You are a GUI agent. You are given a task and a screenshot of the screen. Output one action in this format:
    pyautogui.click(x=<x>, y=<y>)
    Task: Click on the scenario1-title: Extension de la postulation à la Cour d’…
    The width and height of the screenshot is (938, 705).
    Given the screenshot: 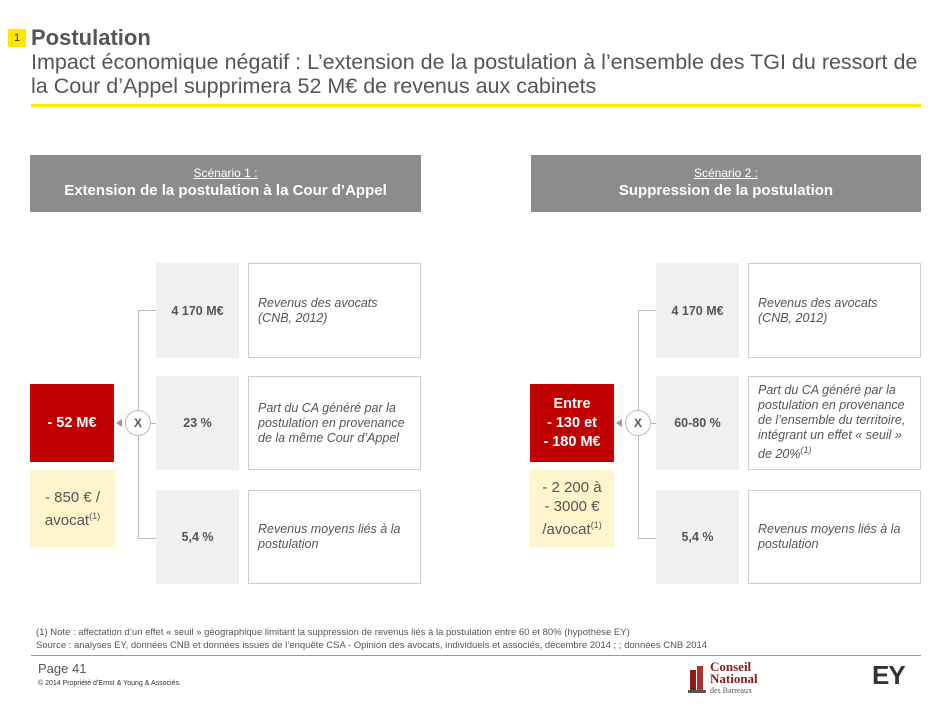 What is the action you would take?
    pyautogui.click(x=225, y=190)
    